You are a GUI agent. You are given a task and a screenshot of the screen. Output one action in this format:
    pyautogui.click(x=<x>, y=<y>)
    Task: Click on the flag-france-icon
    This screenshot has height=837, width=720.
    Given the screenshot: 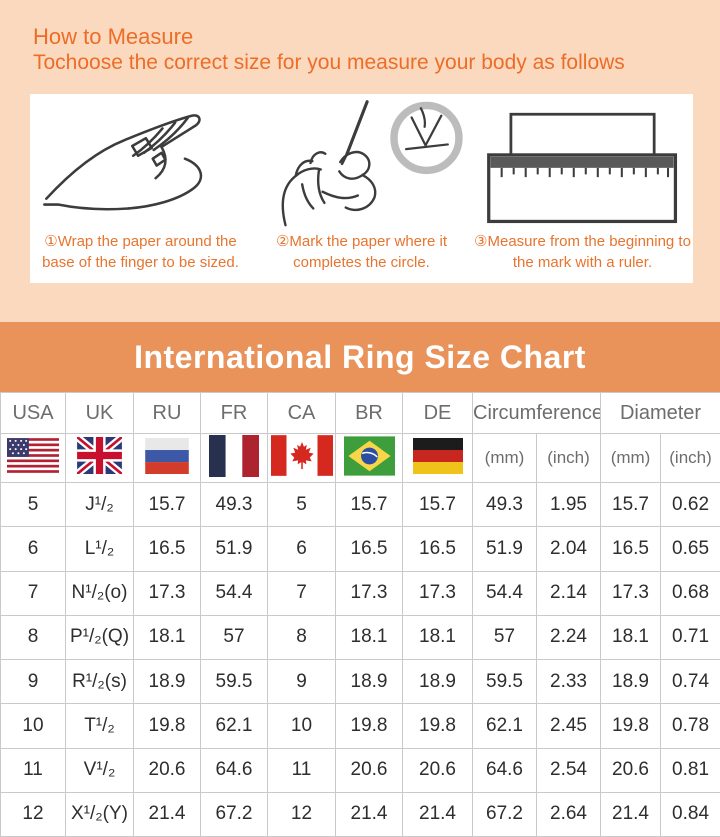 What is the action you would take?
    pyautogui.click(x=234, y=455)
    